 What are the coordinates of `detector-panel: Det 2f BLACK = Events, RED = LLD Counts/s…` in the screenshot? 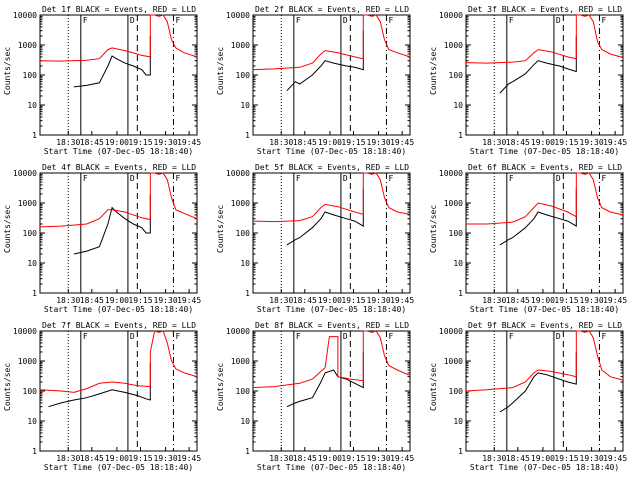 It's located at (315, 80).